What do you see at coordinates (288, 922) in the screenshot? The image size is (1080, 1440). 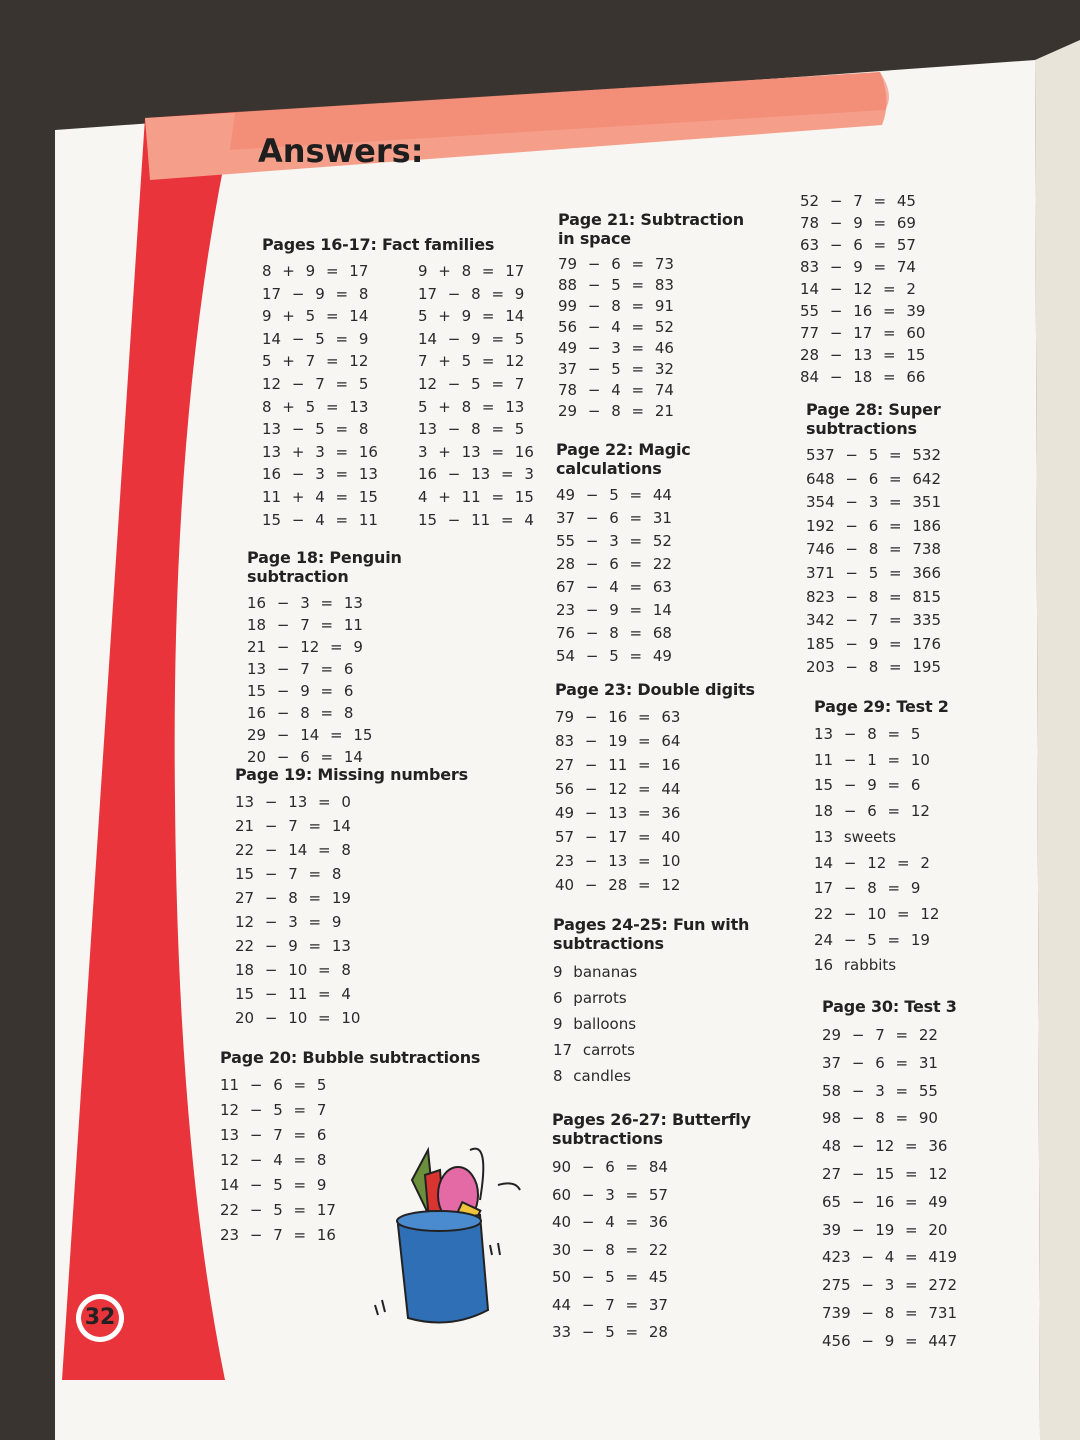 I see `answer-line: 12 − 3 = 9` at bounding box center [288, 922].